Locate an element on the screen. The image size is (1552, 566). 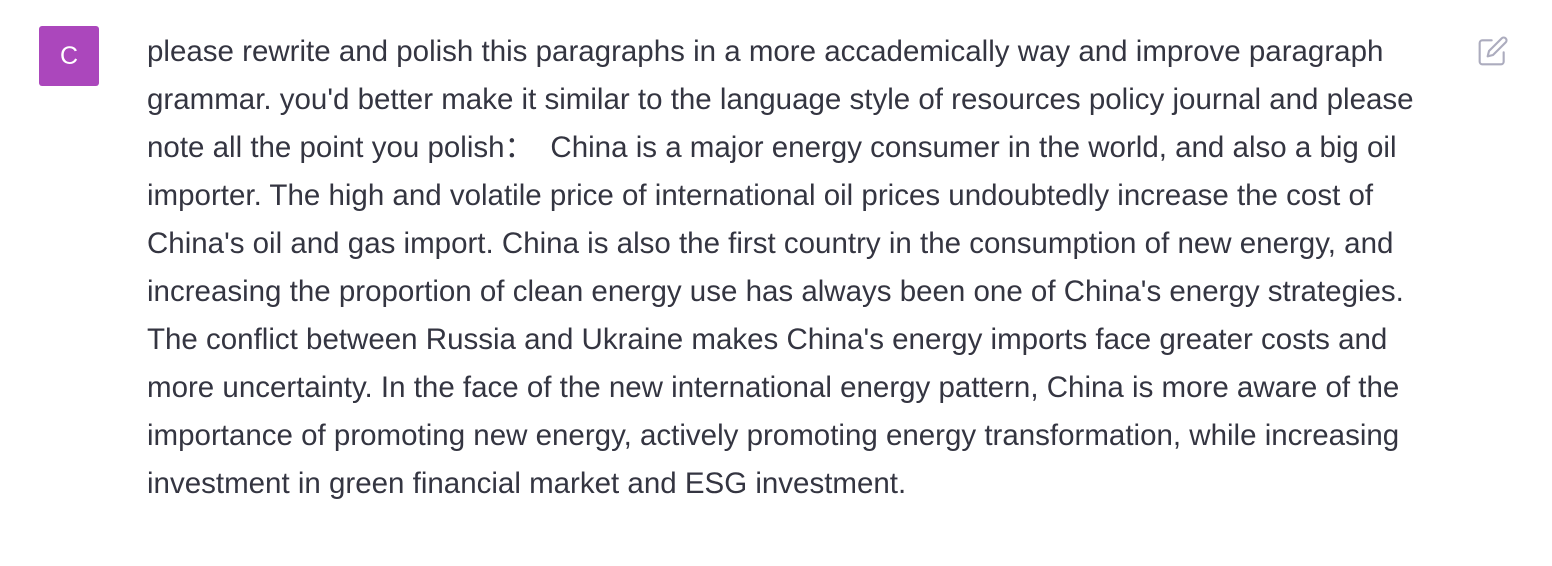
avatar: C is located at coordinates (69, 56).